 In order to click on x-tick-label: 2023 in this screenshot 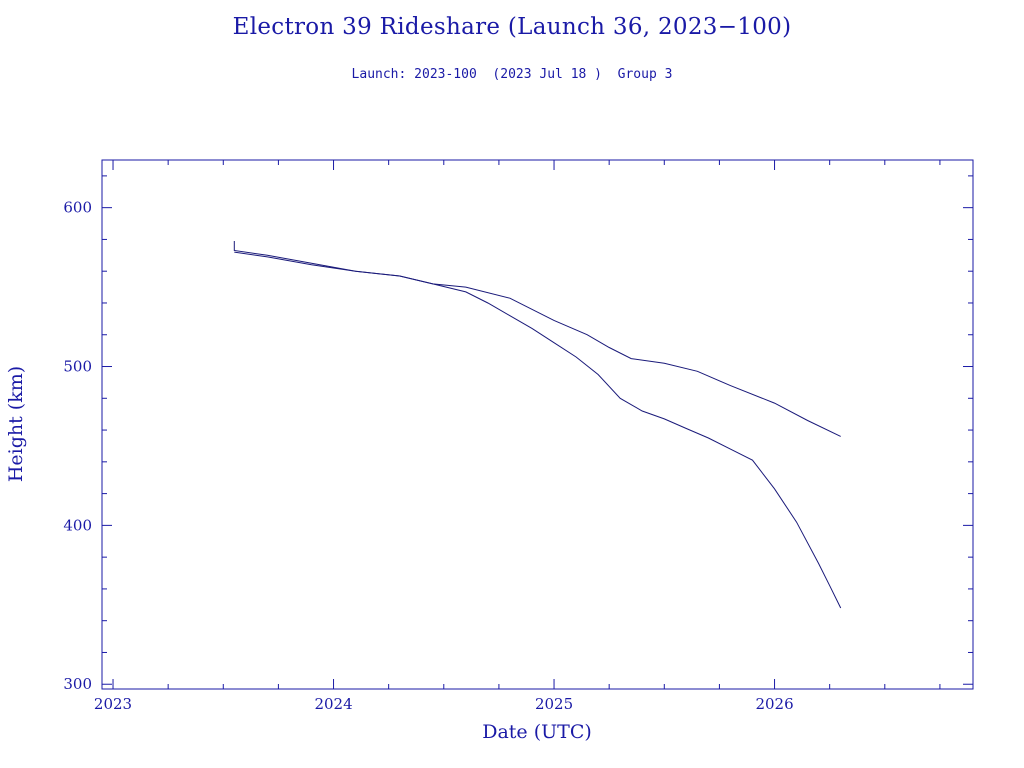, I will do `click(113, 704)`.